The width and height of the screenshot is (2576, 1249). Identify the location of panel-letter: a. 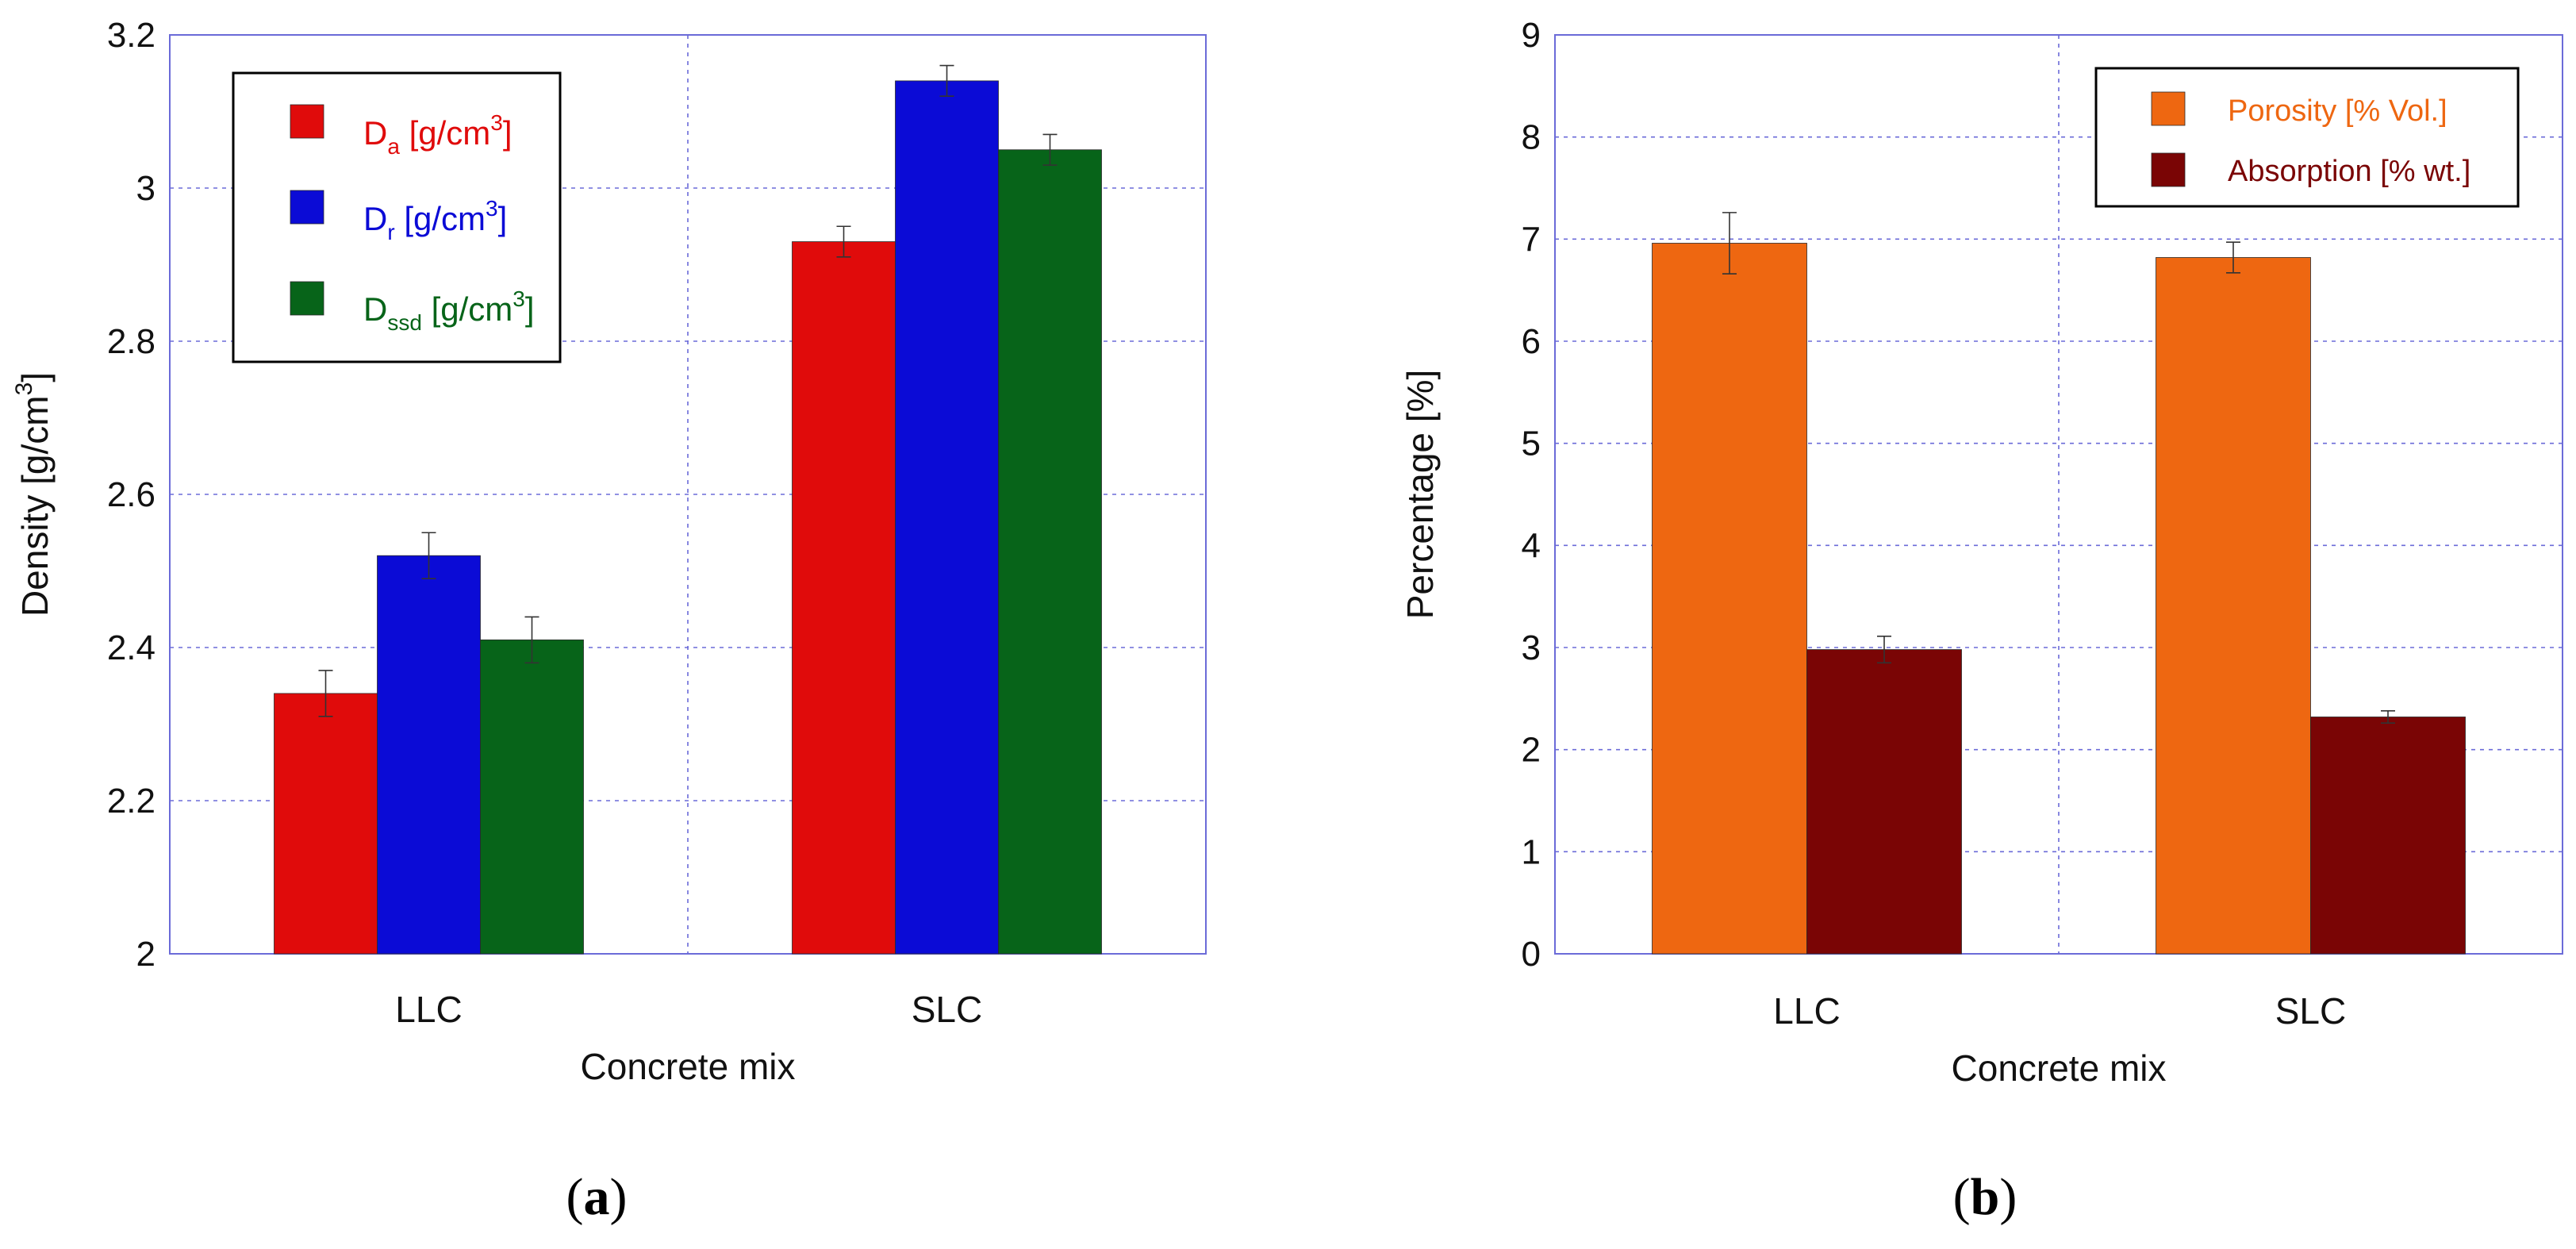
(597, 1197).